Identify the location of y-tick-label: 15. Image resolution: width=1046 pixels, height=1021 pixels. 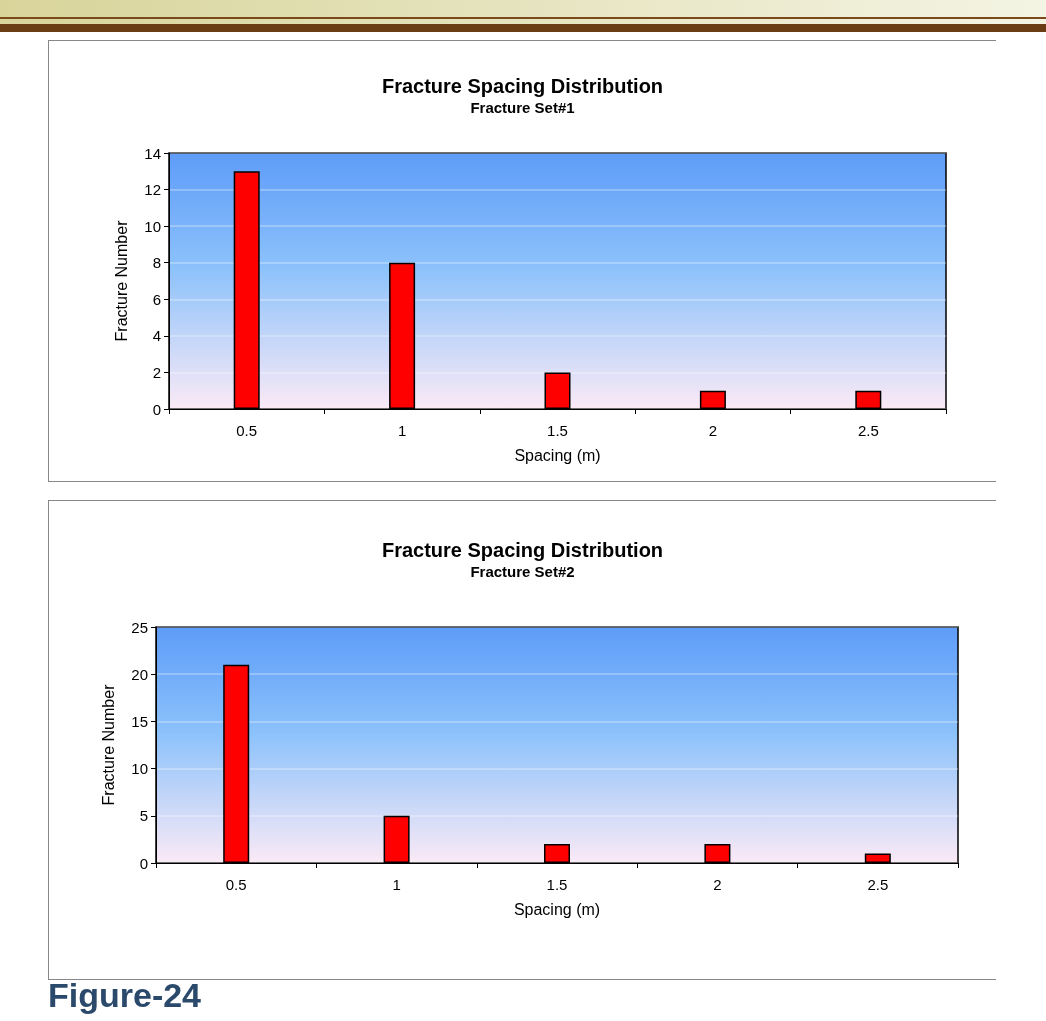
(139, 721).